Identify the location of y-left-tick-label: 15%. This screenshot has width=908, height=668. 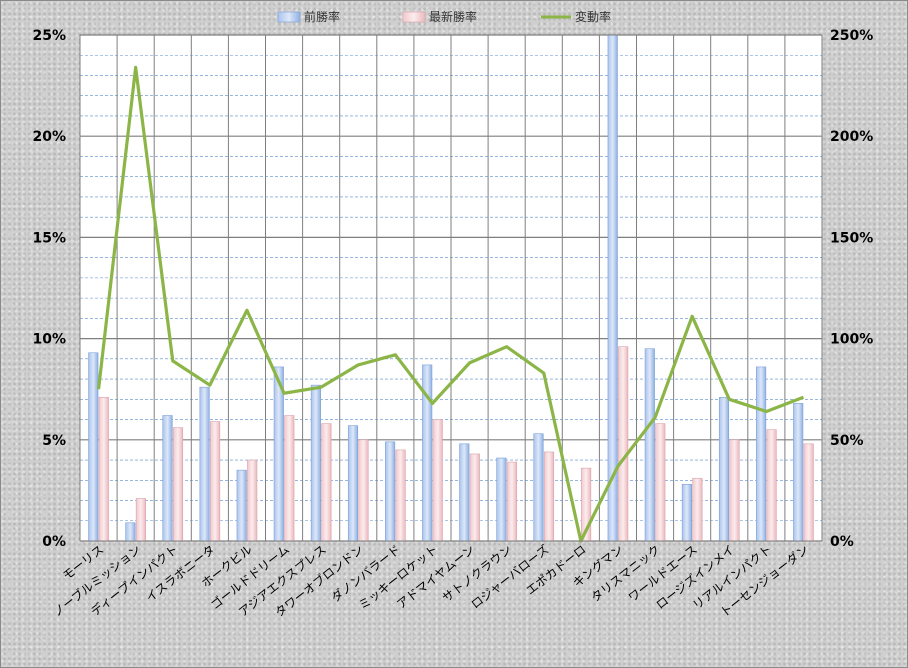
(49, 238).